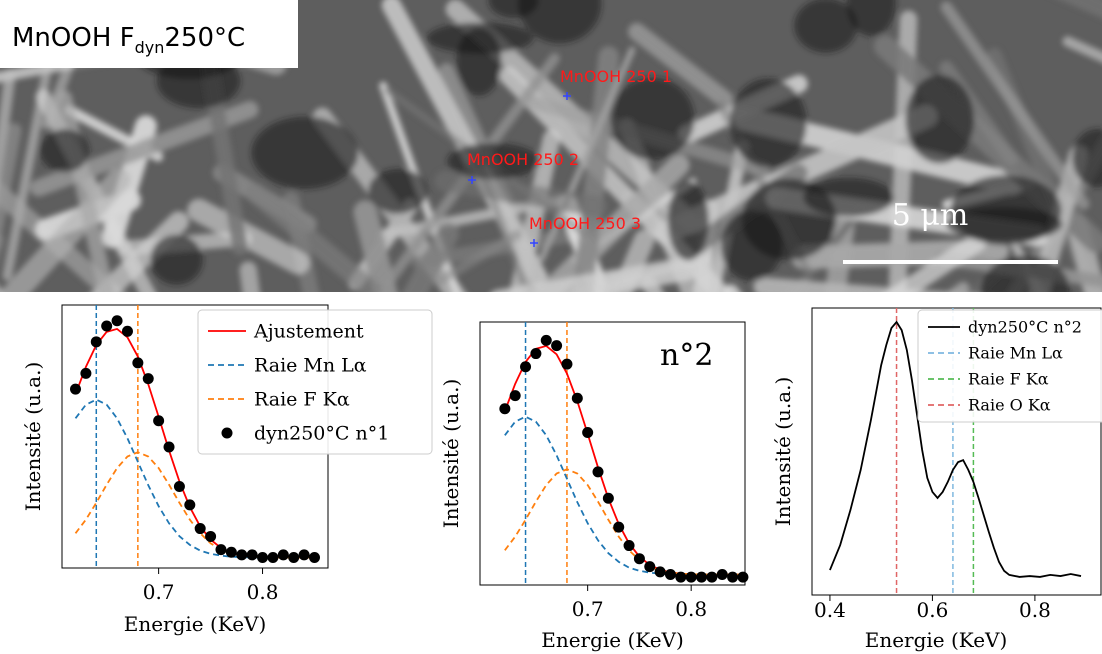 The height and width of the screenshot is (654, 1102). Describe the element at coordinates (830, 610) in the screenshot. I see `x-tick-label: 0.4` at that location.